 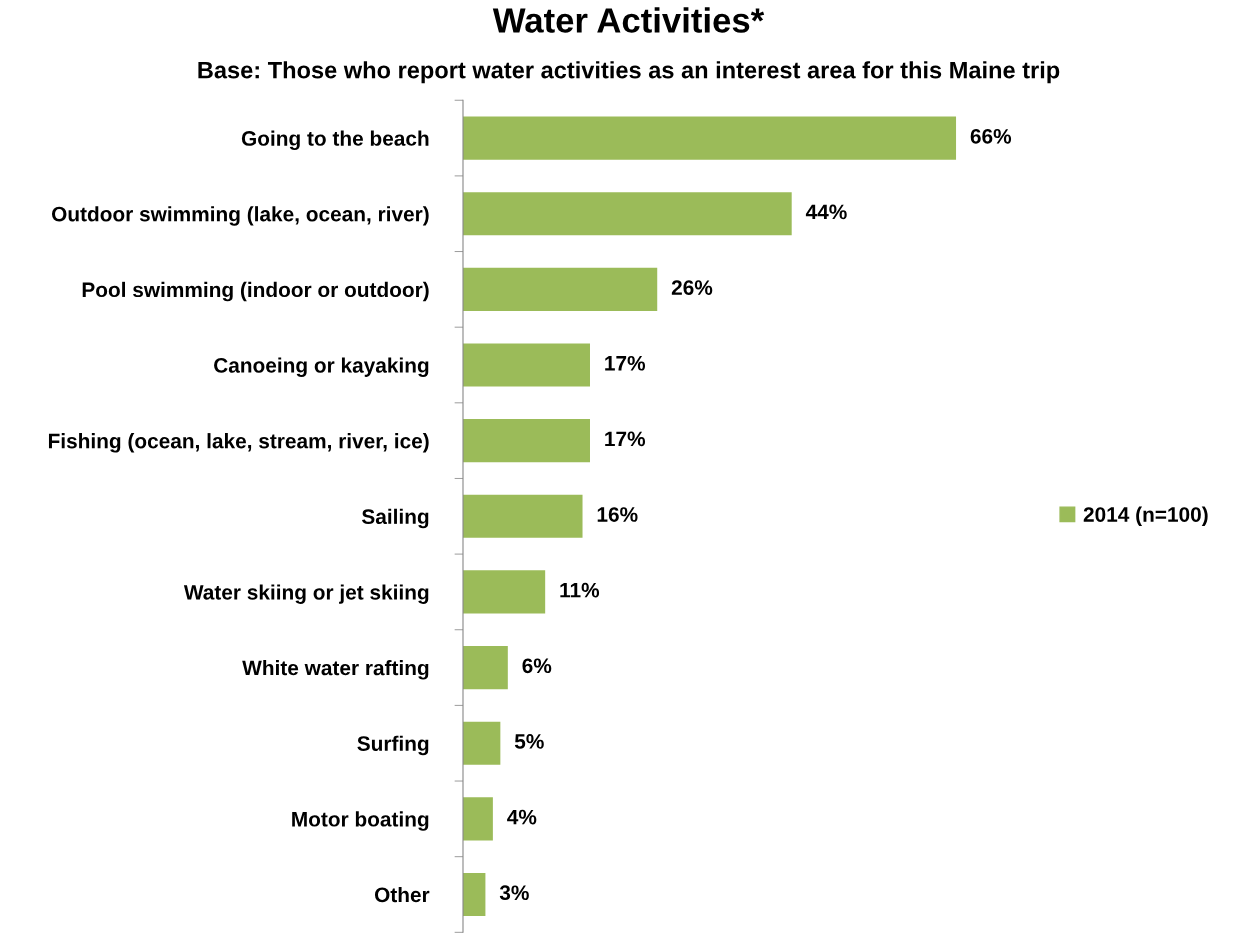 What do you see at coordinates (692, 287) in the screenshot?
I see `data-label: 26%` at bounding box center [692, 287].